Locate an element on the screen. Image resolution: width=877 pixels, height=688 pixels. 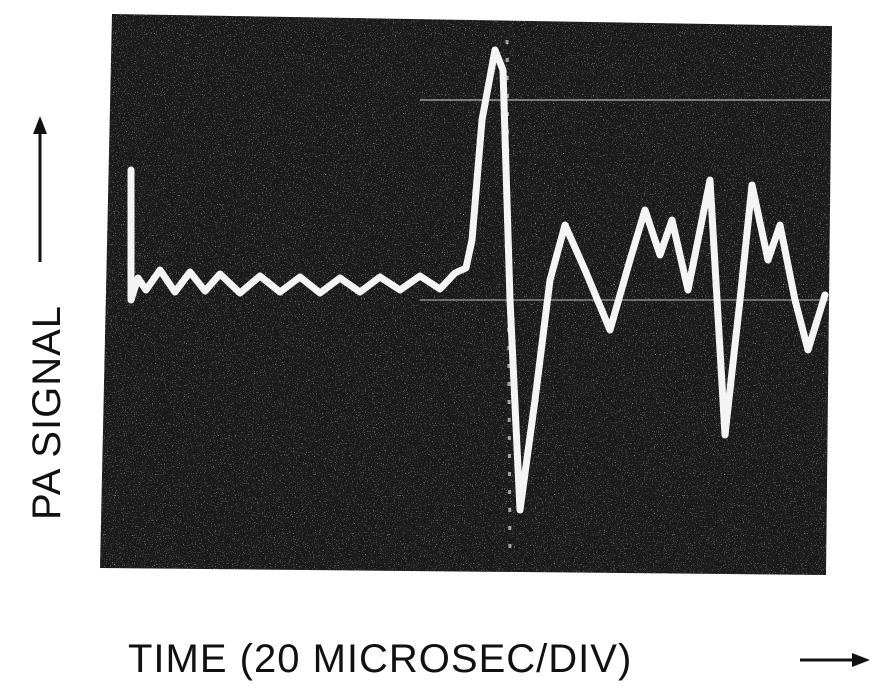
y-axis-title: PA SIGNAL is located at coordinates (47, 318).